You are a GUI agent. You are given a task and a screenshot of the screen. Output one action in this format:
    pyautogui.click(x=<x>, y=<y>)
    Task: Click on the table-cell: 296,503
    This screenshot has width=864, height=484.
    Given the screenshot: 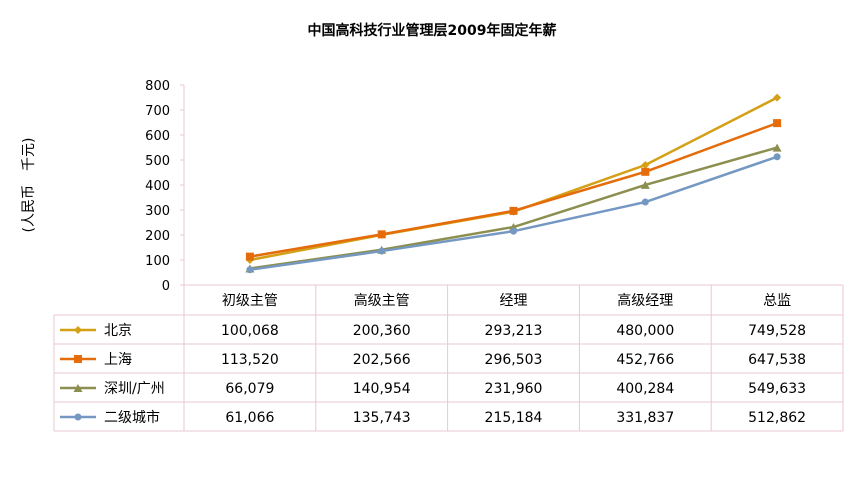 What is the action you would take?
    pyautogui.click(x=514, y=360)
    